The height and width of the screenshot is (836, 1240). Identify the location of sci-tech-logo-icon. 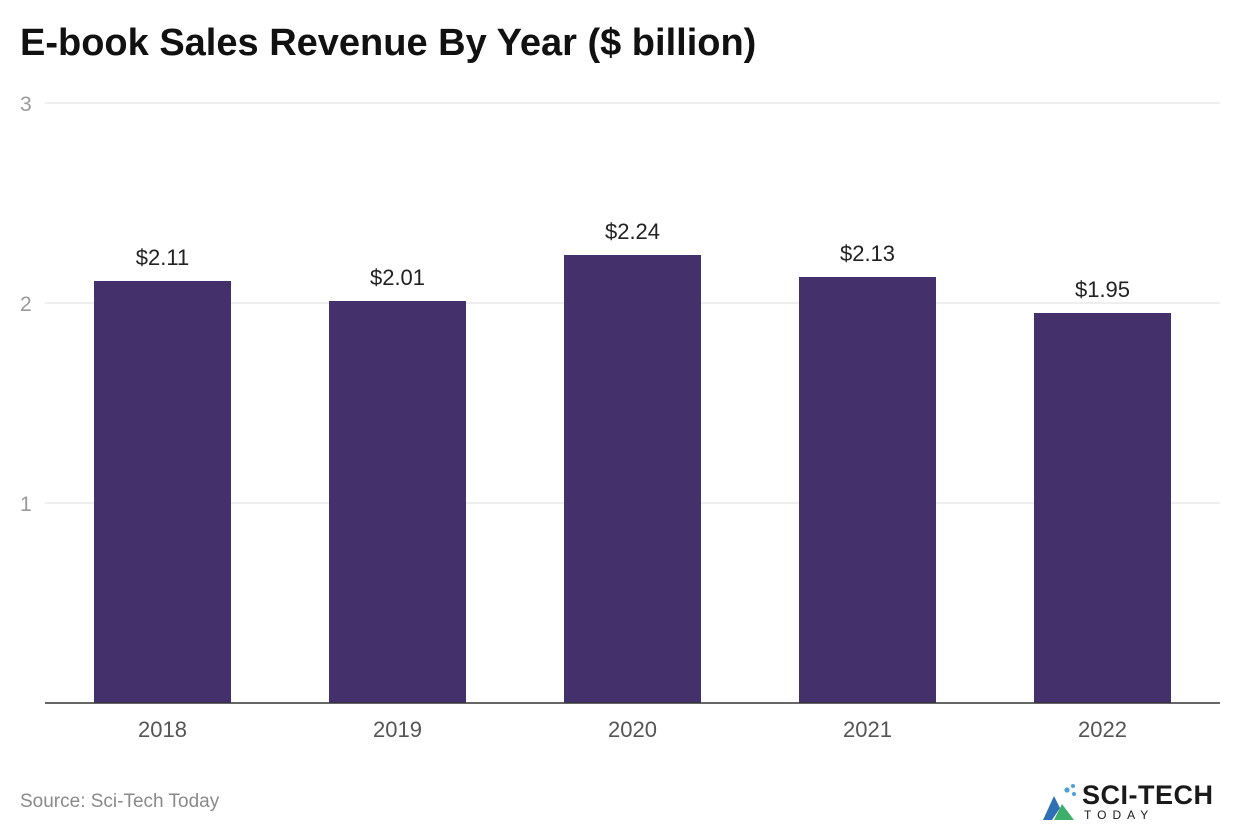
(1059, 802).